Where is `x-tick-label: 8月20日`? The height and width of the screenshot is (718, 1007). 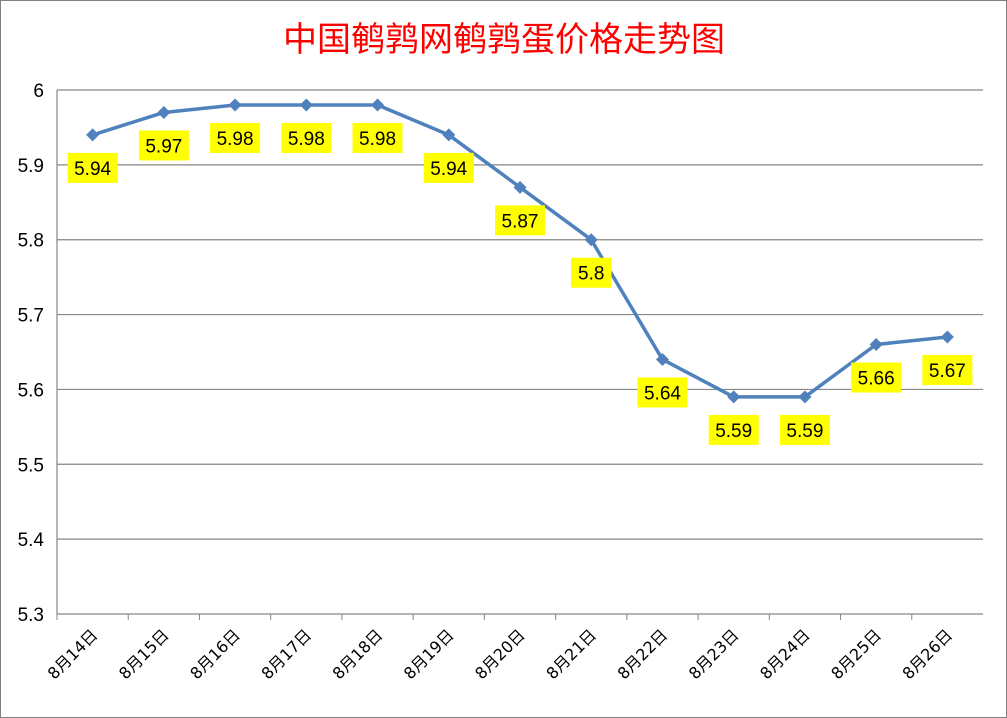 x-tick-label: 8月20日 is located at coordinates (500, 654).